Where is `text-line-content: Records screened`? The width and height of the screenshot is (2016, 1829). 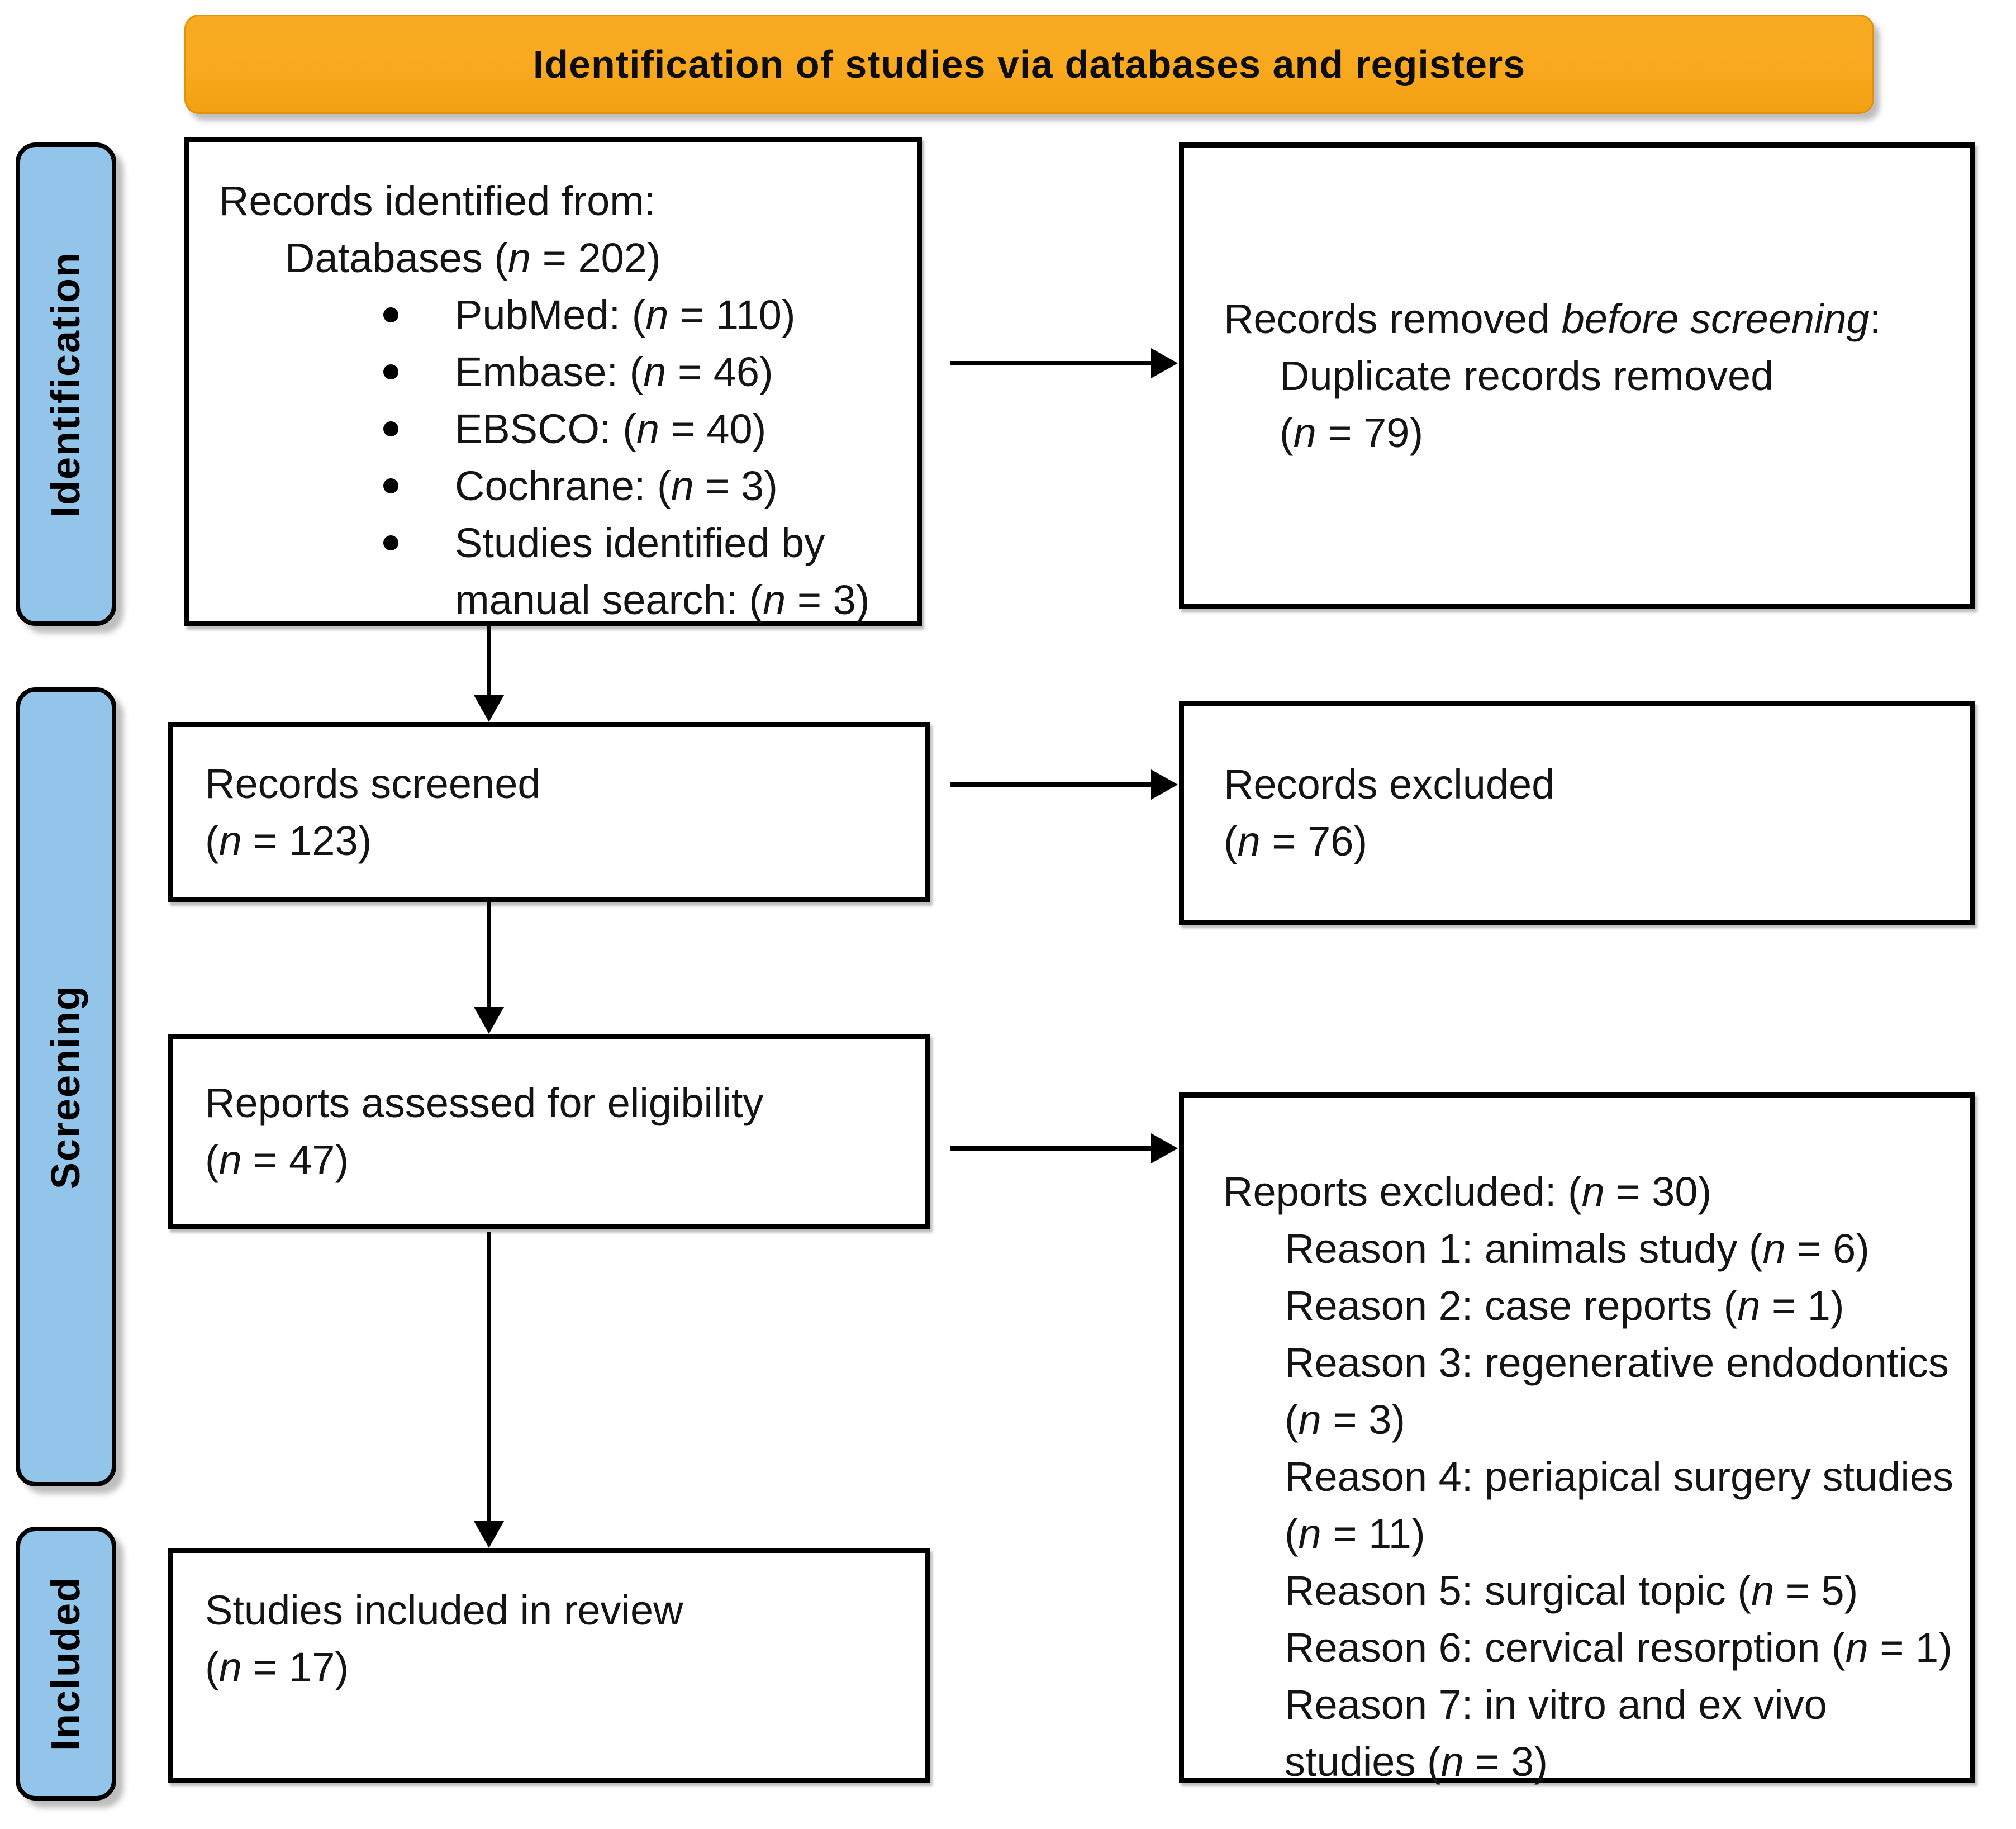 text-line-content: Records screened is located at coordinates (373, 783).